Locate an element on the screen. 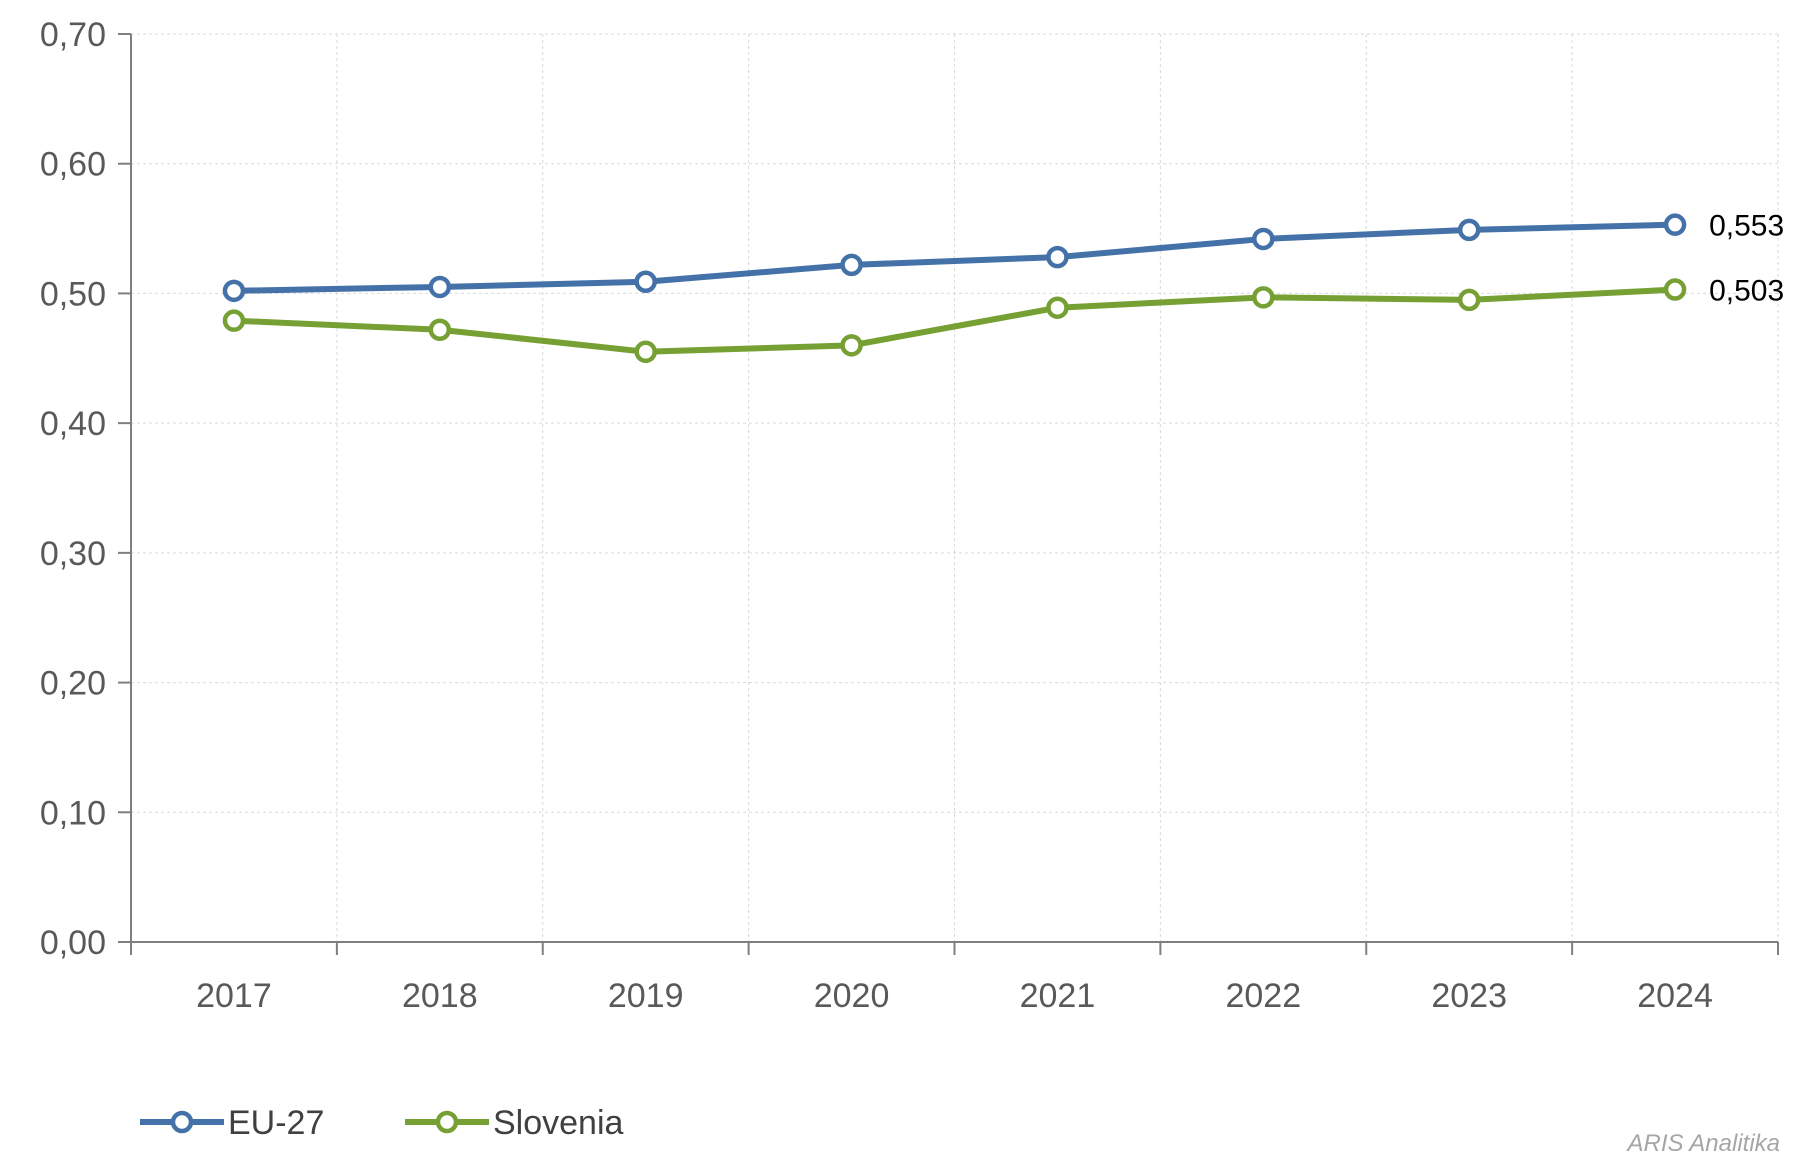 This screenshot has width=1798, height=1169. x-tick-label: 2024 is located at coordinates (1675, 996).